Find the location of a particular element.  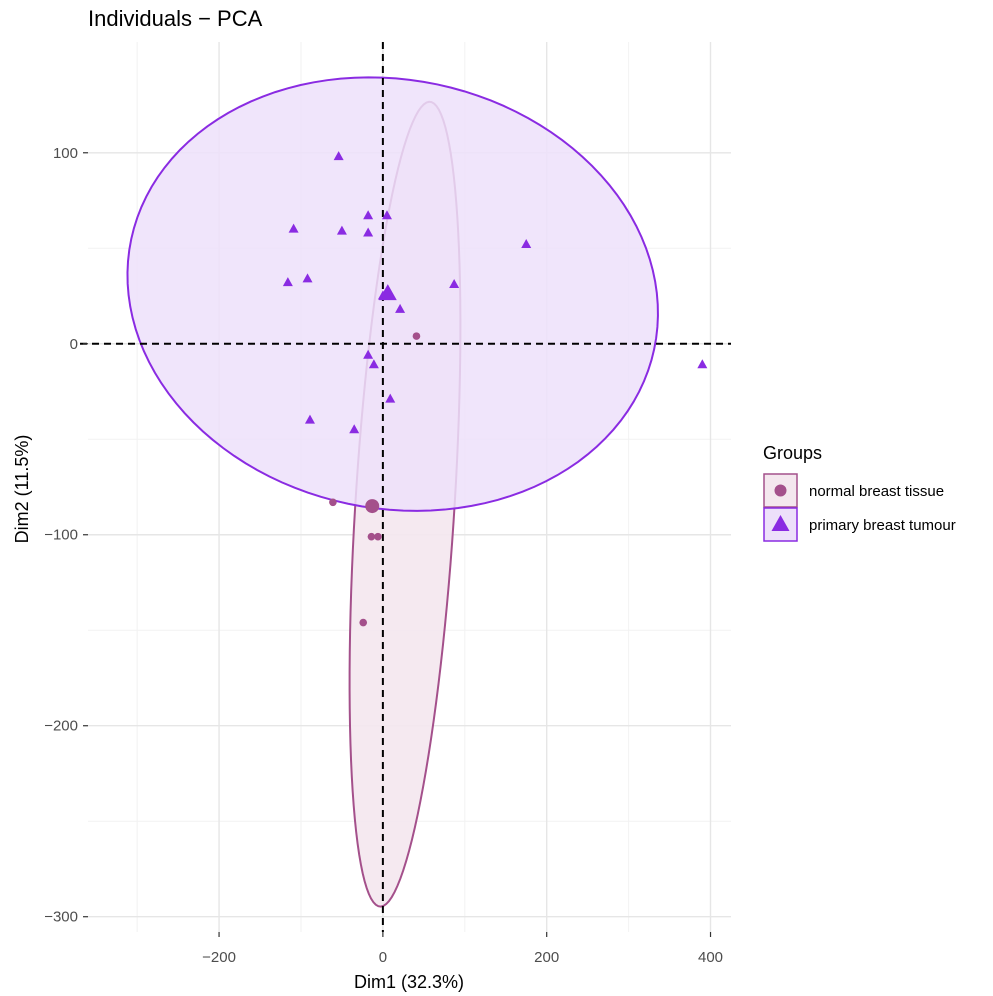

legend-triangle-icon is located at coordinates (780, 523).